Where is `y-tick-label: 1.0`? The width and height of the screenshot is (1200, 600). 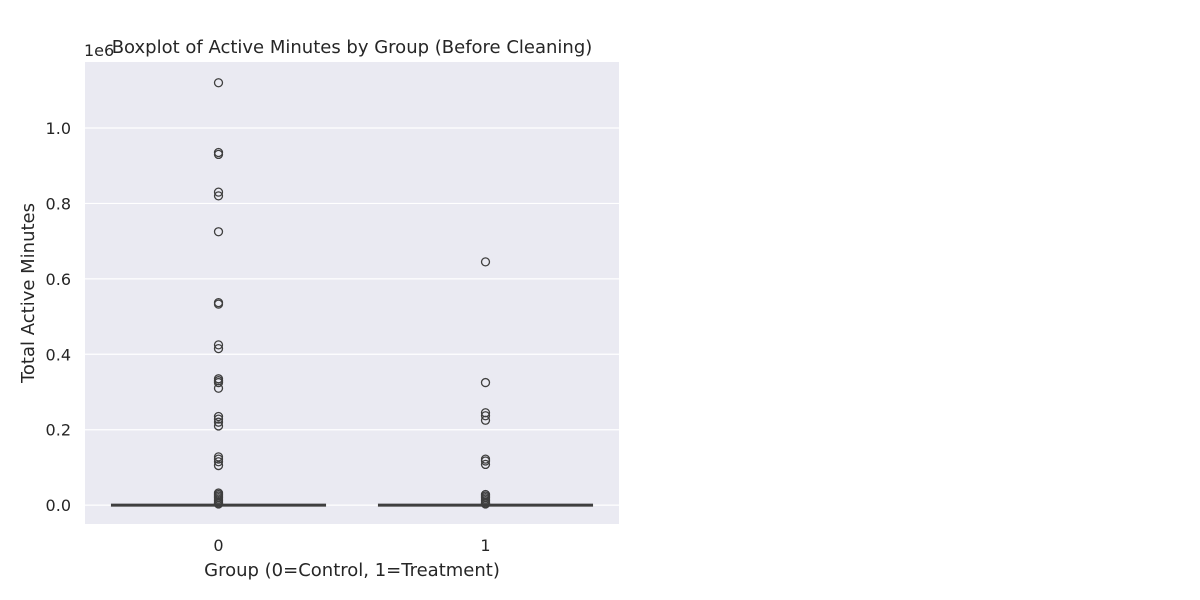 y-tick-label: 1.0 is located at coordinates (58, 128).